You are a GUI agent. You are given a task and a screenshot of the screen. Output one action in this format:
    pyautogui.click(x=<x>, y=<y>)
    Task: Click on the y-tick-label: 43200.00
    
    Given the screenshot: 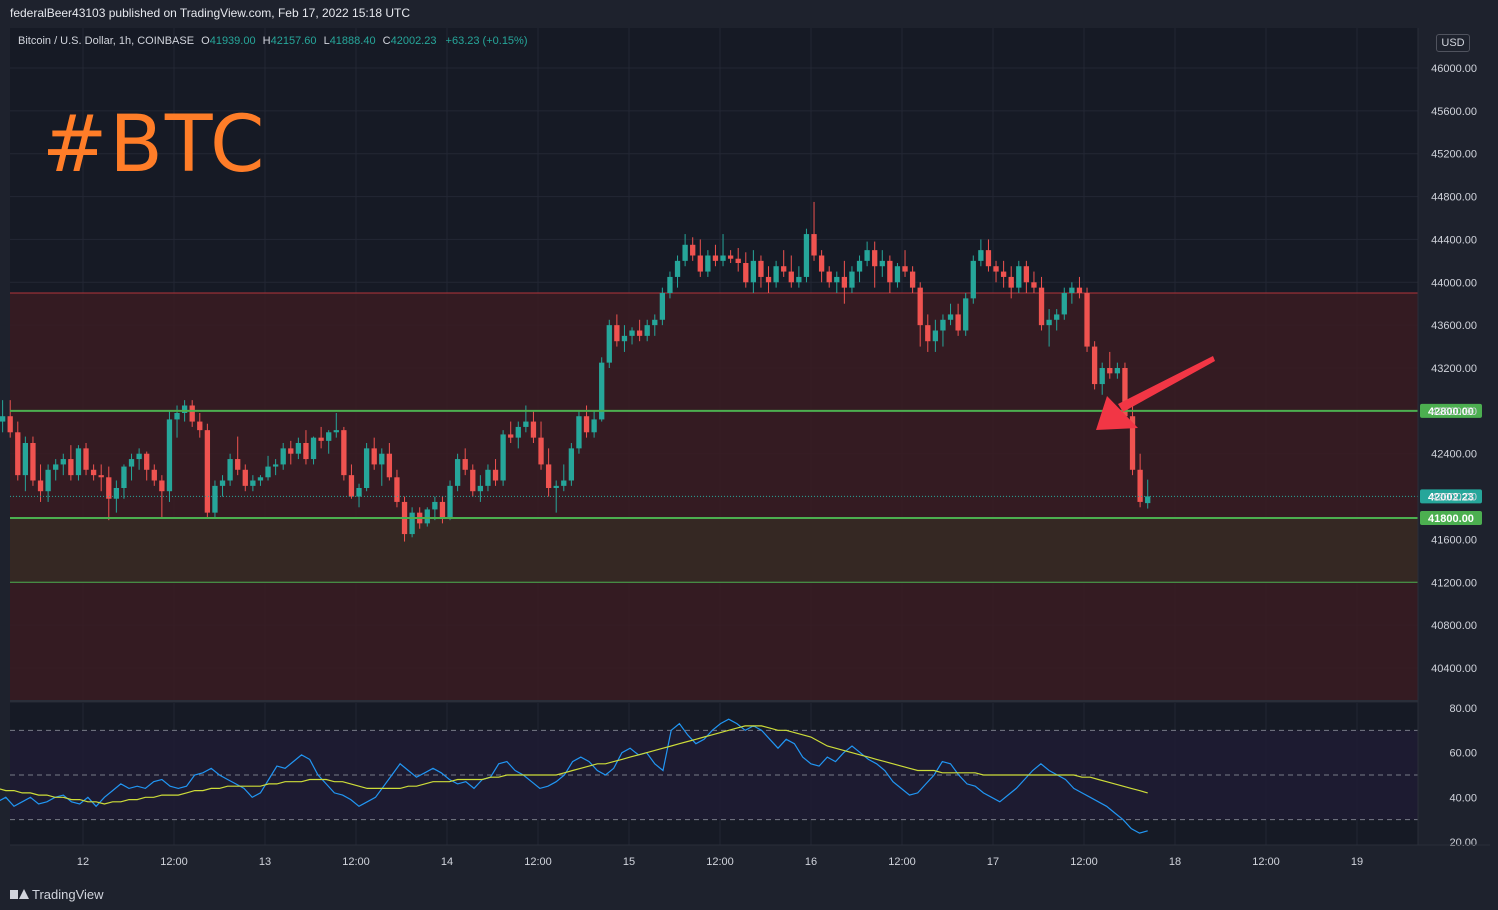 What is the action you would take?
    pyautogui.click(x=1454, y=369)
    